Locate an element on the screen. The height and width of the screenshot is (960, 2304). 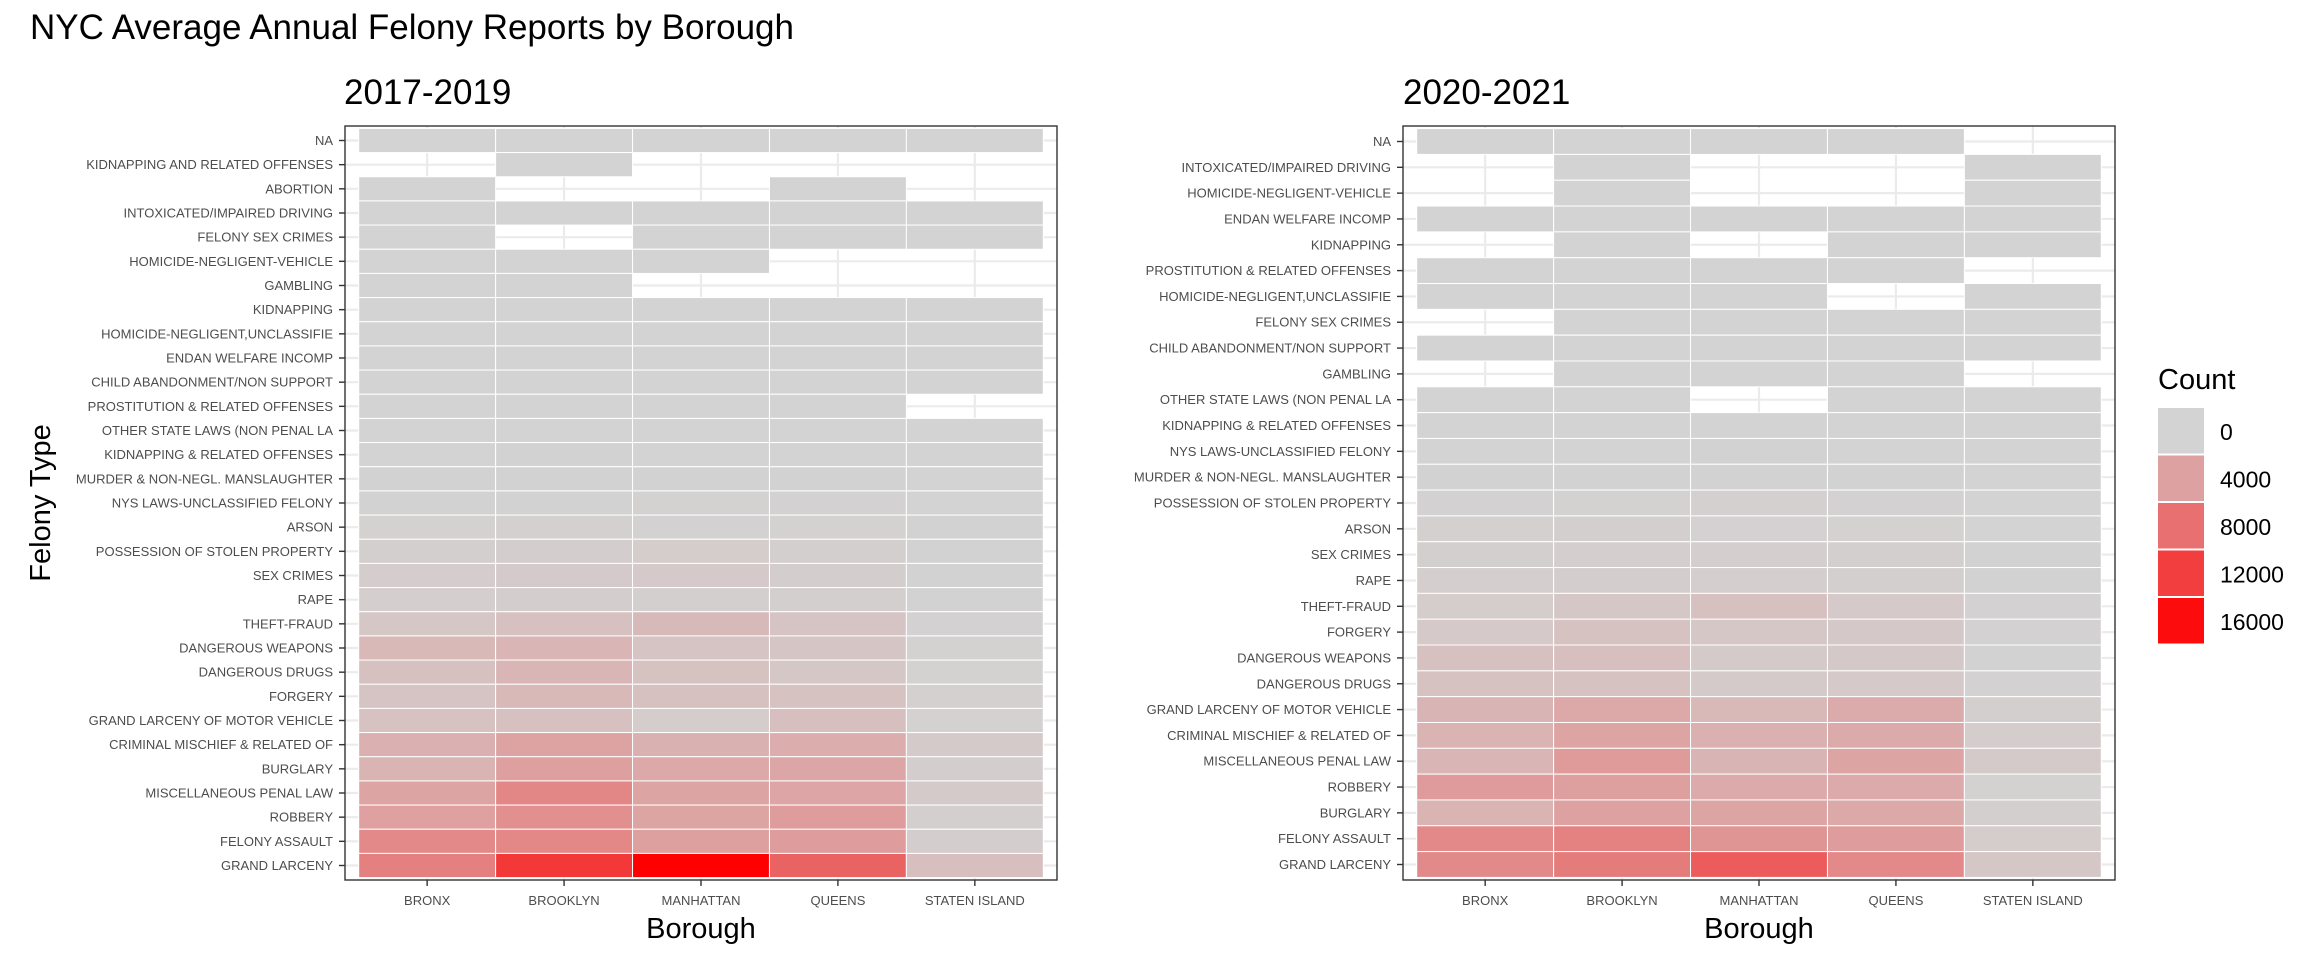
y-tick-label: NYS LAWS-UNCLASSIFIED FELONY is located at coordinates (223, 503).